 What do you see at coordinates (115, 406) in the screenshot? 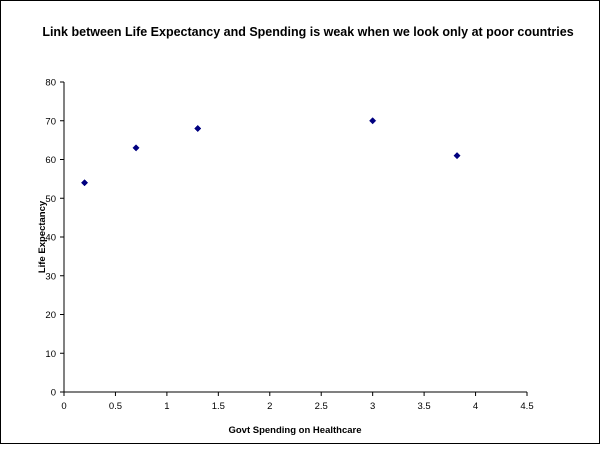
I see `x-tick-label: 0.5` at bounding box center [115, 406].